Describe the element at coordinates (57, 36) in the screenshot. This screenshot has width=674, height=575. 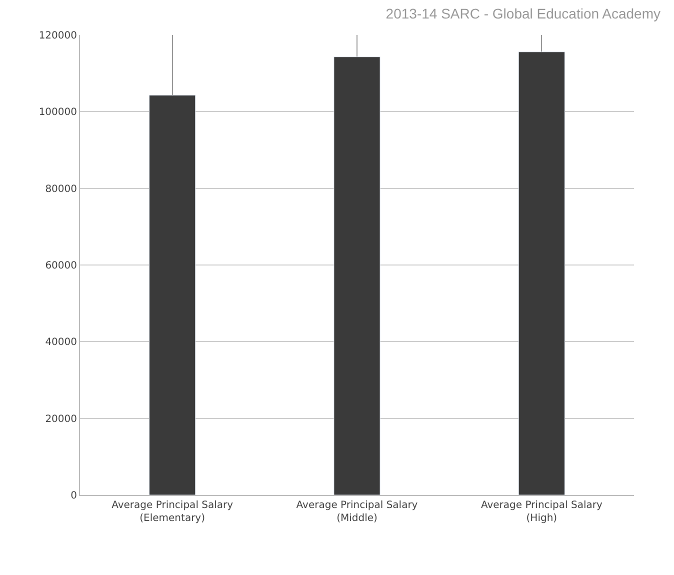
I see `y-tick-label: 120000` at that location.